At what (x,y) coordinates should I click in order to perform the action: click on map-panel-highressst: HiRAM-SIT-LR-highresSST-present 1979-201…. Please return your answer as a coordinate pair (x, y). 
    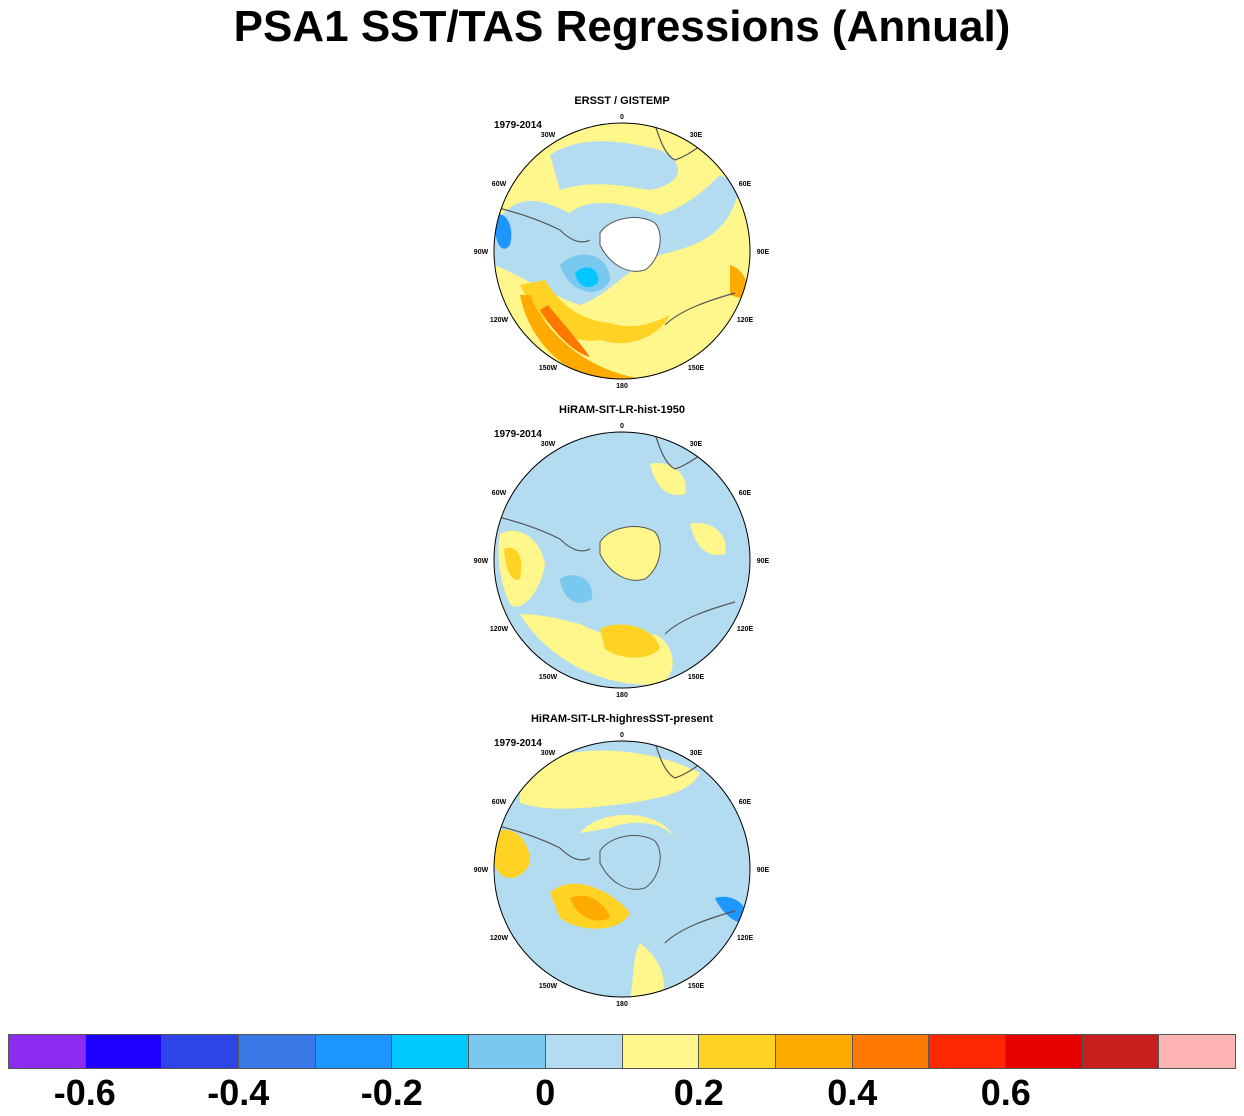
    Looking at the image, I should click on (622, 863).